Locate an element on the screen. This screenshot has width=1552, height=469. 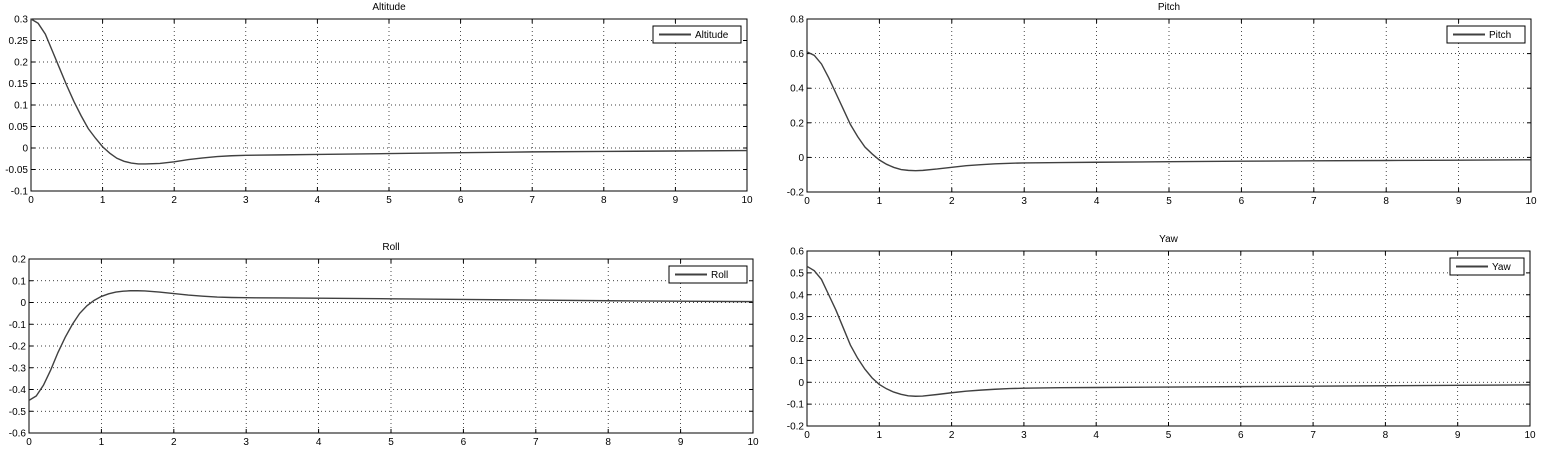
pitch-legend-box is located at coordinates (1486, 34).